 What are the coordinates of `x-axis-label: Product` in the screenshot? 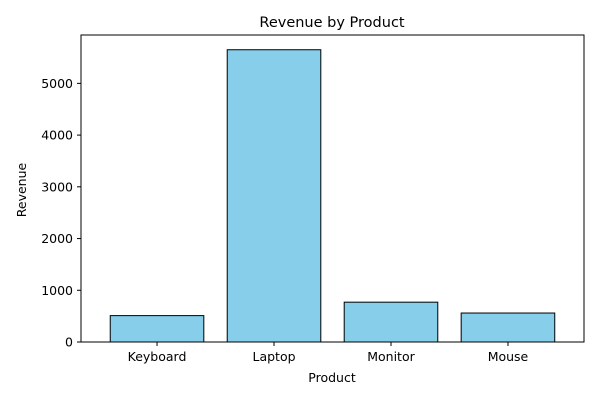 It's located at (332, 377).